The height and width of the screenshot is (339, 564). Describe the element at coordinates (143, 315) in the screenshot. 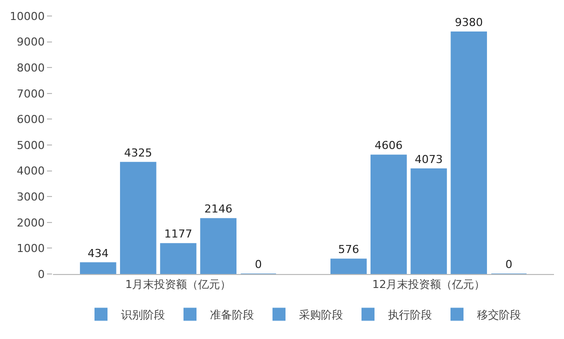

I see `legend-label: 识别阶段` at that location.